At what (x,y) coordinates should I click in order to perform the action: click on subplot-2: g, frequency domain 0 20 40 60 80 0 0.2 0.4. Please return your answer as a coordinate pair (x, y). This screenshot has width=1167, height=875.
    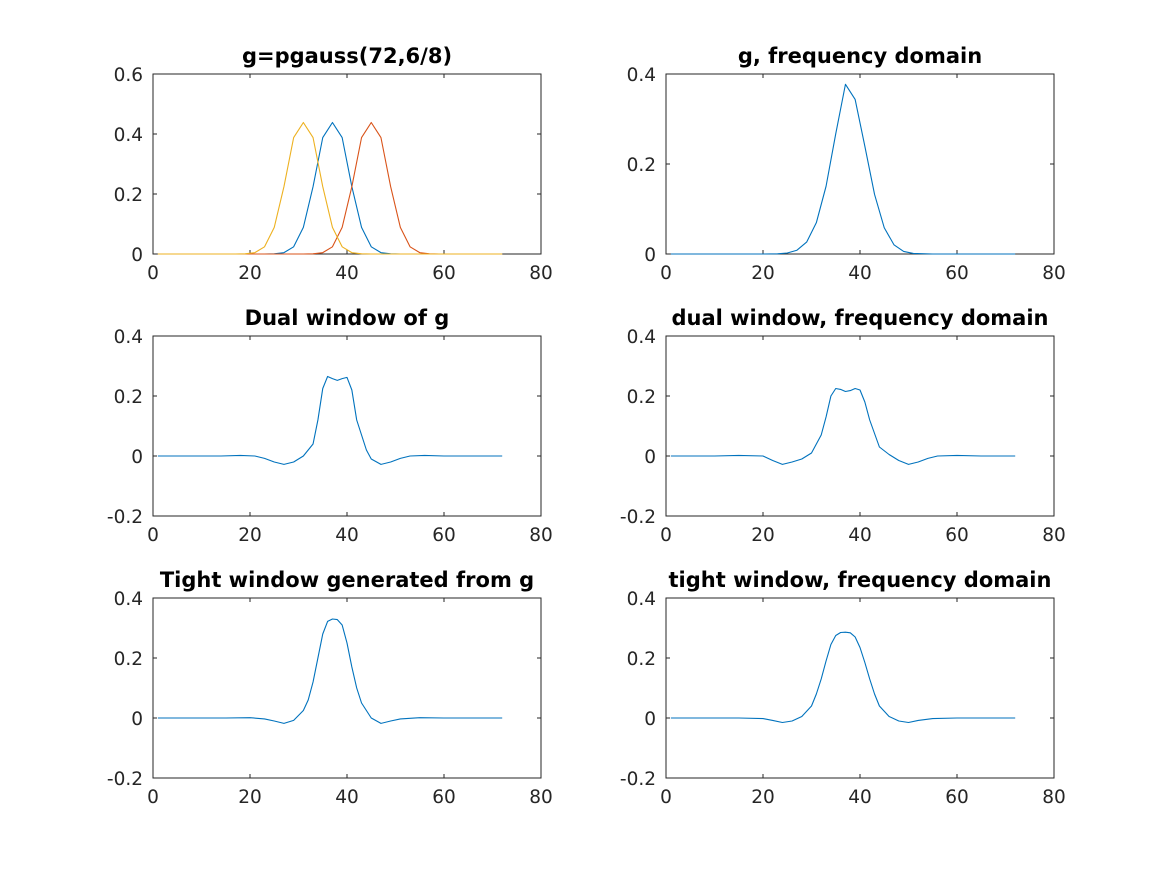
    Looking at the image, I should click on (846, 164).